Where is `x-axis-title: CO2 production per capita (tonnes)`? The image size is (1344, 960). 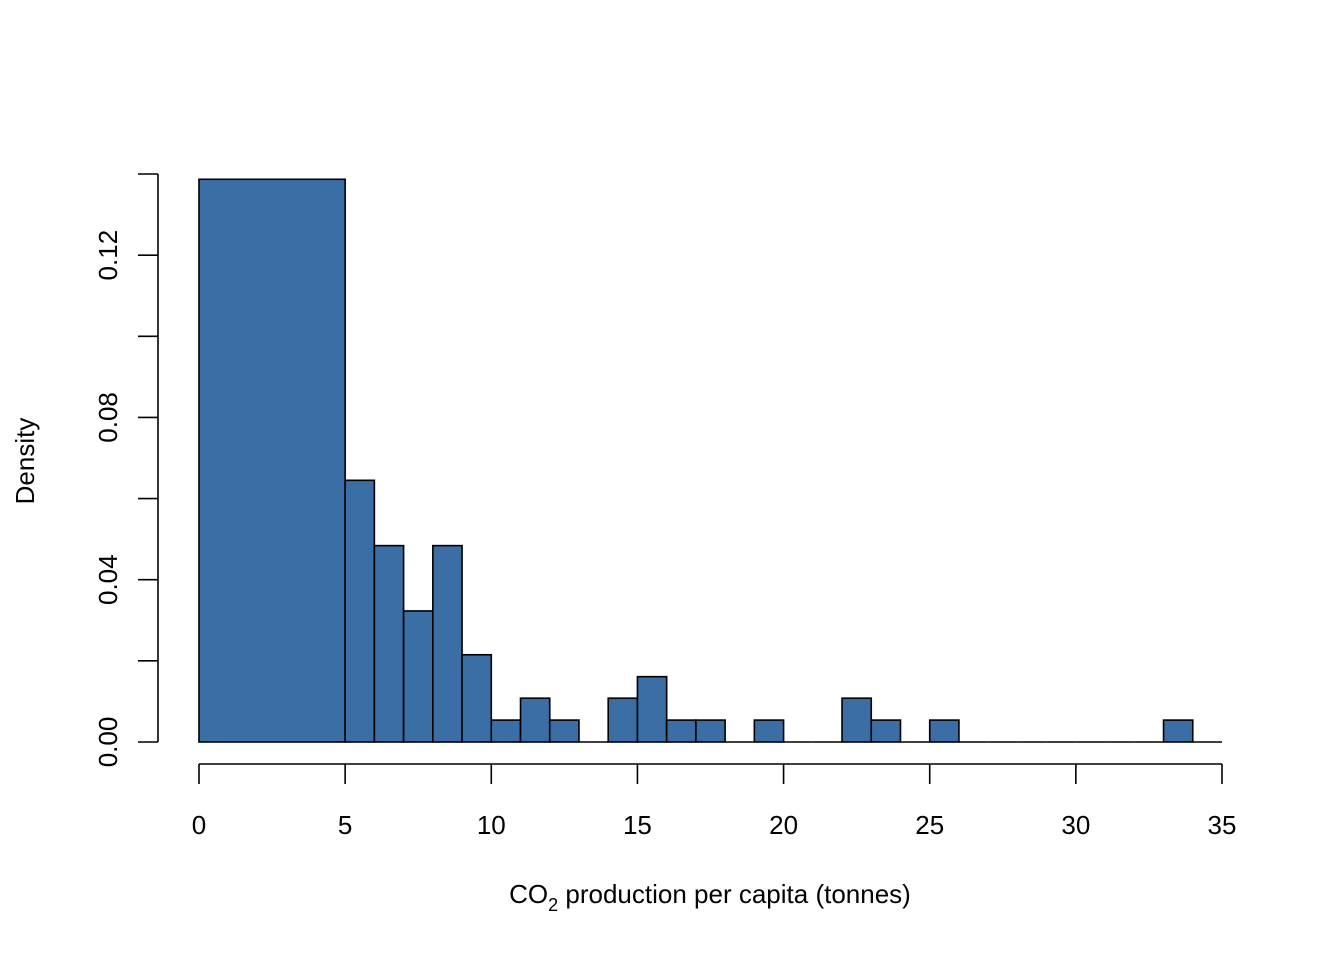
x-axis-title: CO2 production per capita (tonnes) is located at coordinates (710, 897).